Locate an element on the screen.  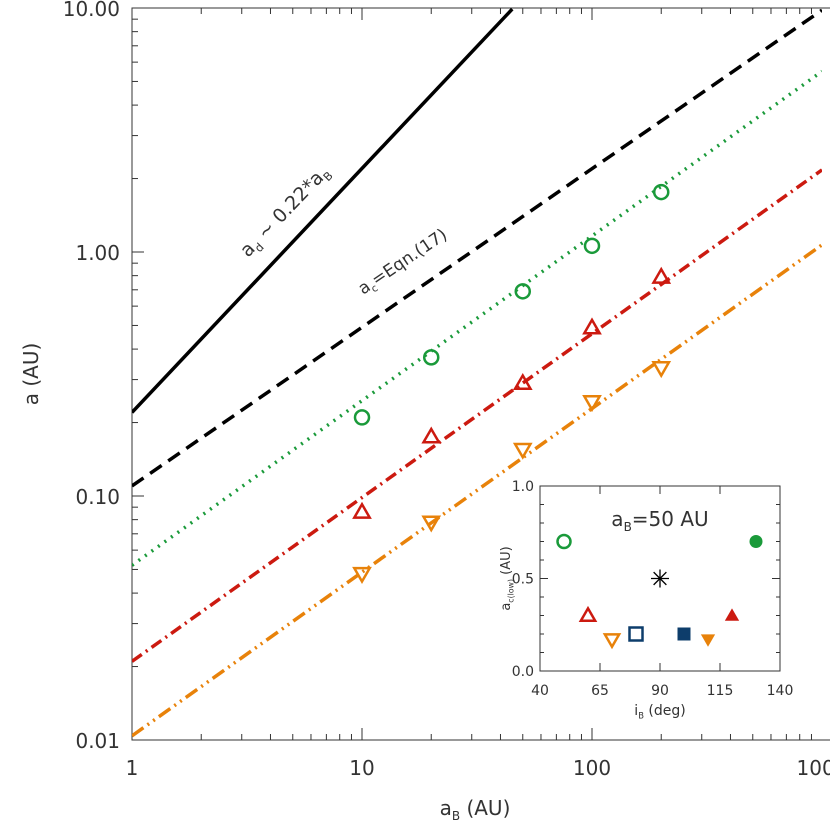
inset-x-tick-label: 140 is located at coordinates (780, 691).